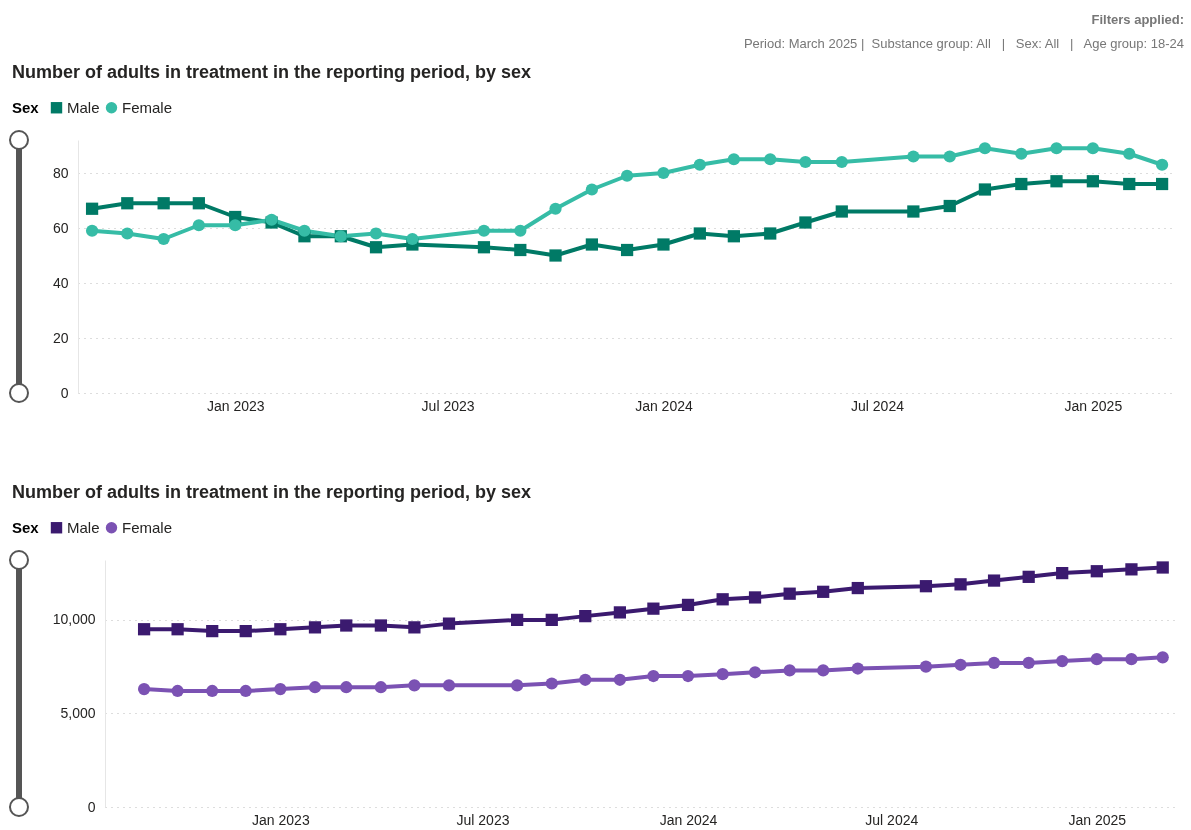  I want to click on y-tick-label: 60, so click(60, 227).